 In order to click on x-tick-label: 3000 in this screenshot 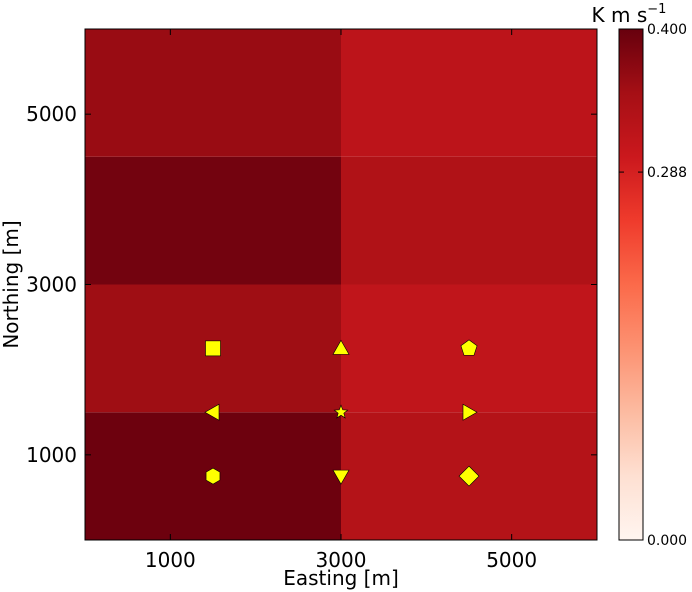, I will do `click(341, 560)`.